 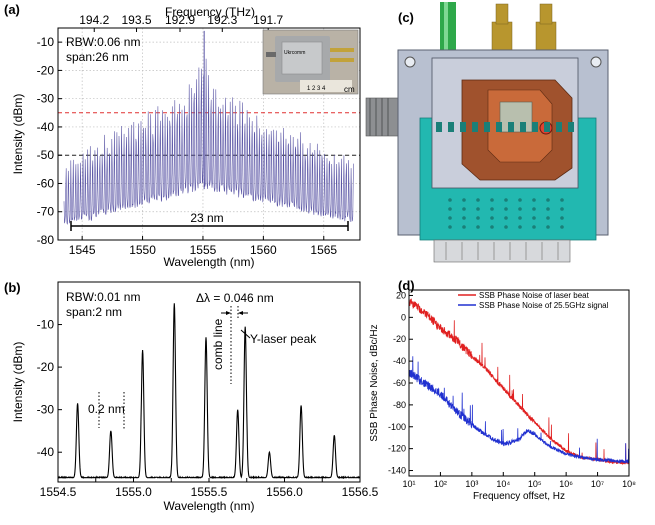 I want to click on panel-d-x-axis-label: Frequency offset, Hz, so click(x=519, y=496).